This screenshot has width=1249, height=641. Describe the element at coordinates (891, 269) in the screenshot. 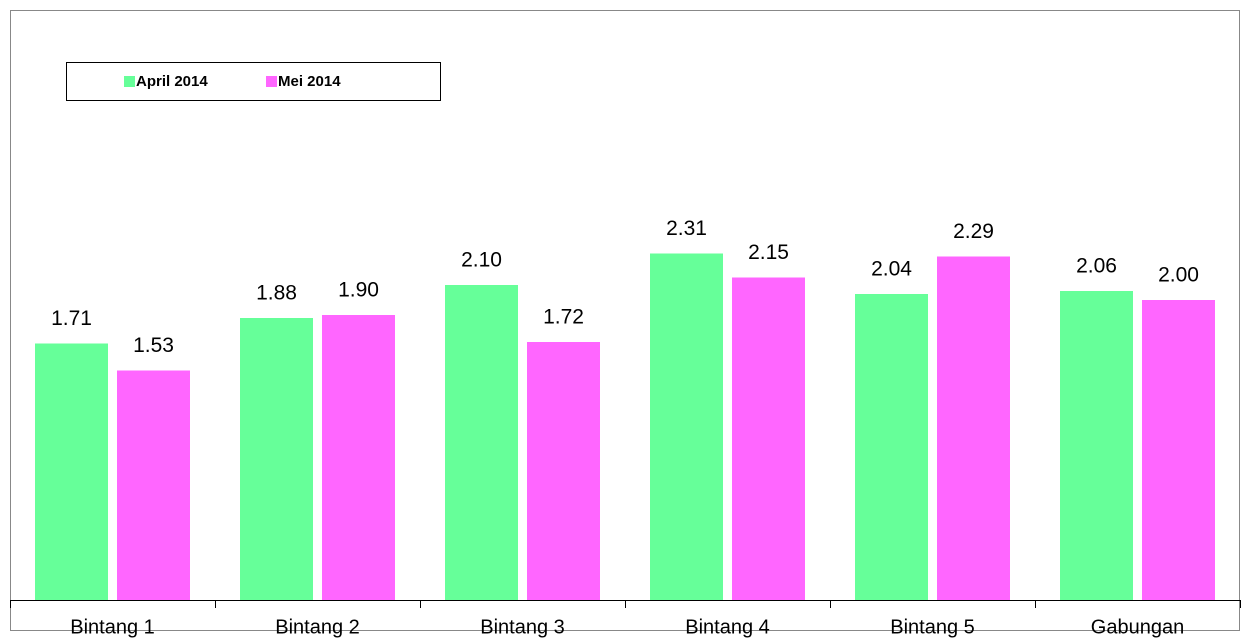

I see `data-label: 2.04` at that location.